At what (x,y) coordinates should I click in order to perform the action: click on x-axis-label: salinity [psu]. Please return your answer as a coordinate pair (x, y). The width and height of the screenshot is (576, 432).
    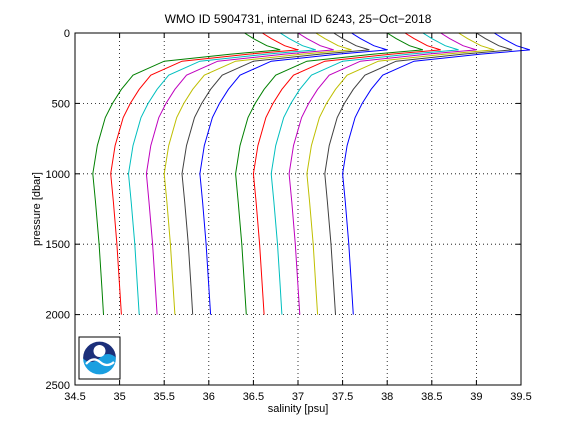
    Looking at the image, I should click on (298, 409).